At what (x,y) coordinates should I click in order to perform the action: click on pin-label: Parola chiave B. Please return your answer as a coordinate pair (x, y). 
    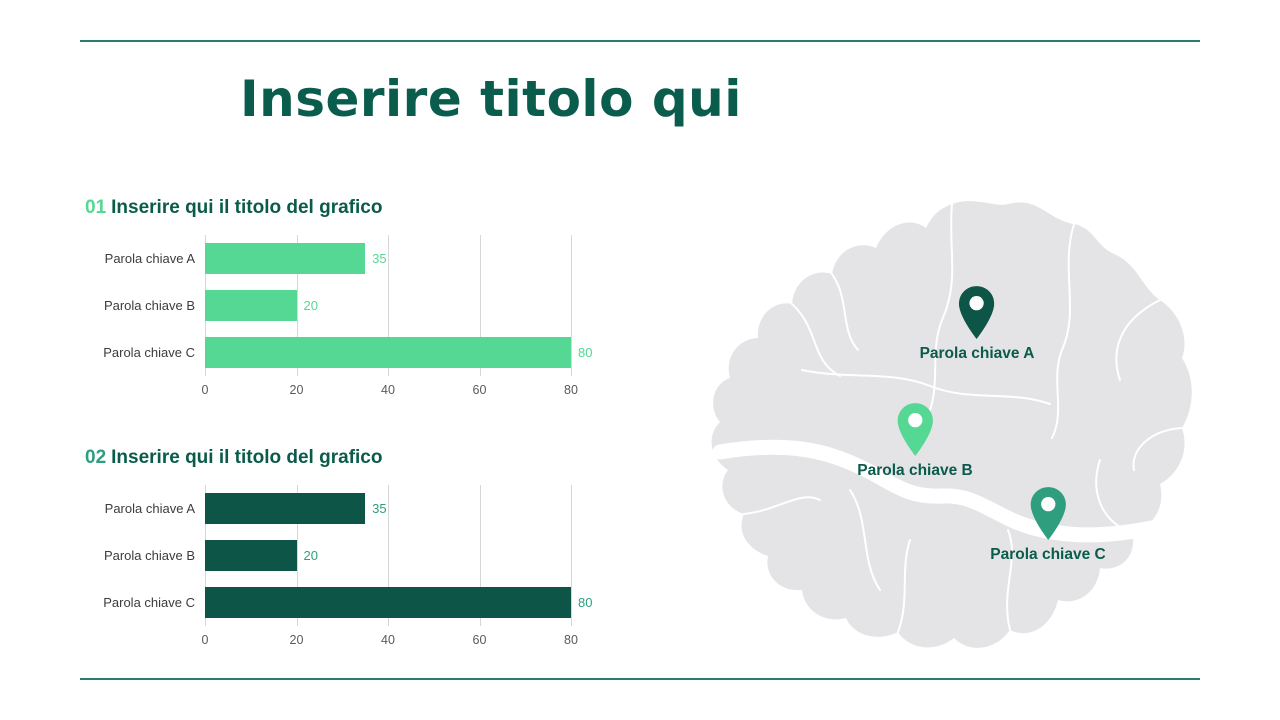
    Looking at the image, I should click on (915, 470).